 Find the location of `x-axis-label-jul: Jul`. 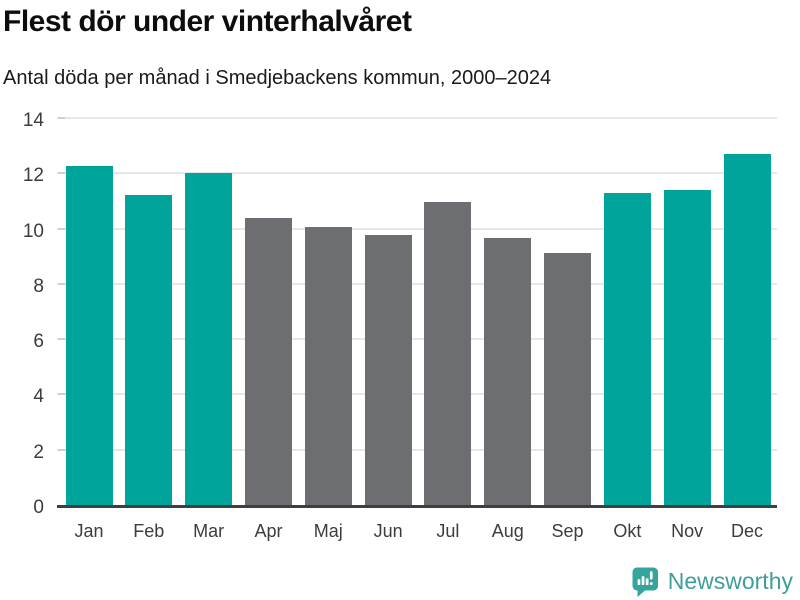

x-axis-label-jul: Jul is located at coordinates (448, 531).